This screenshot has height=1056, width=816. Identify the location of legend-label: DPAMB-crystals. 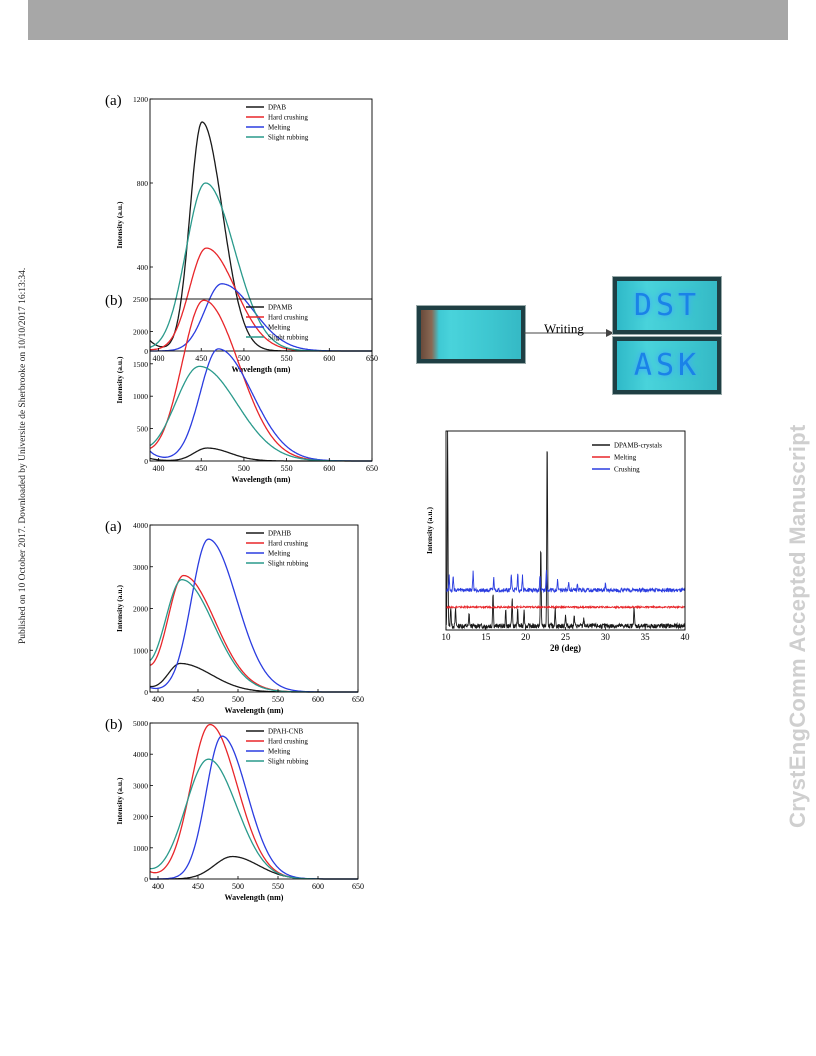
(638, 446).